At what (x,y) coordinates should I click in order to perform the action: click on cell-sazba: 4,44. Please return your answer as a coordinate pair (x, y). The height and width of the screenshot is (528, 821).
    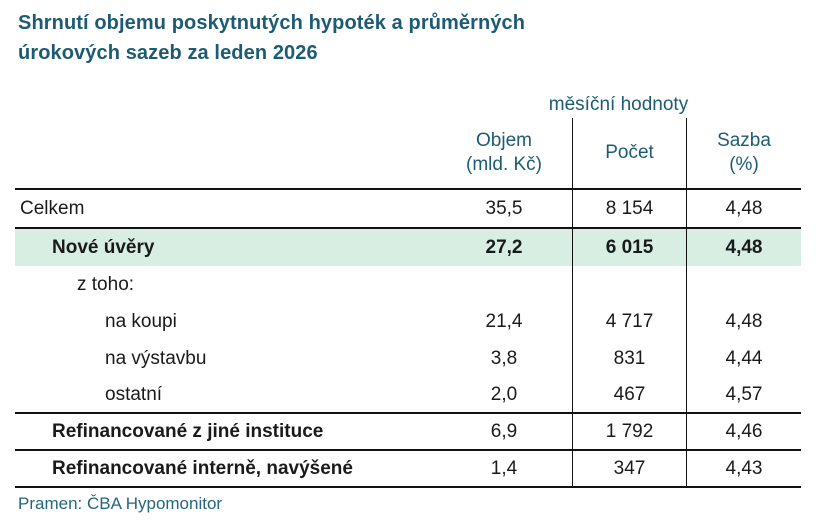
    Looking at the image, I should click on (744, 358).